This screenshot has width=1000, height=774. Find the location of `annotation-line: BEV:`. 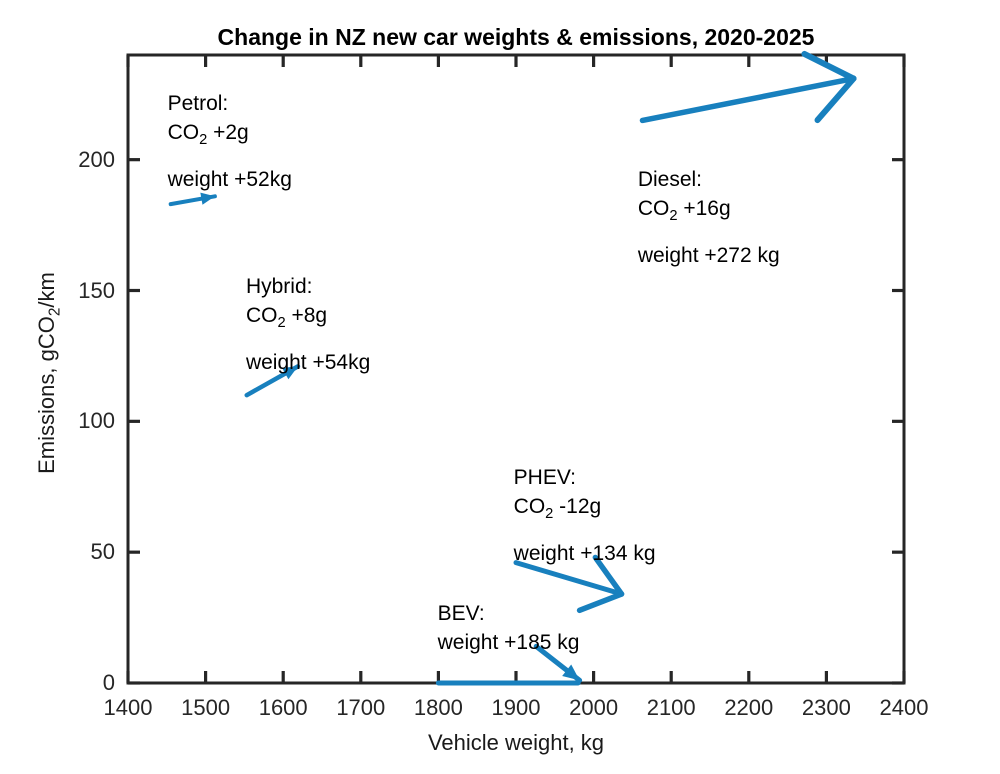

annotation-line: BEV: is located at coordinates (461, 614).